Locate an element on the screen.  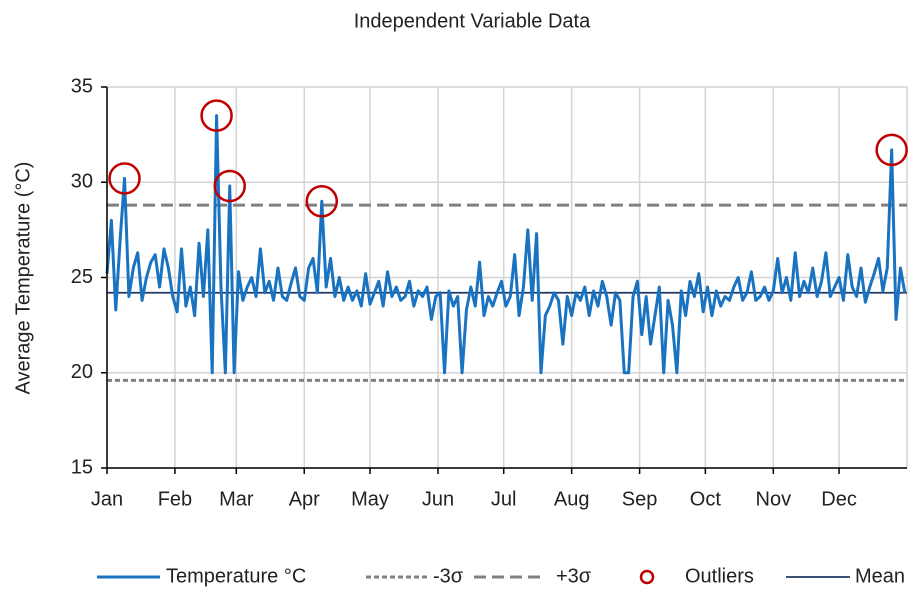
x-tick-label: Sep is located at coordinates (640, 499).